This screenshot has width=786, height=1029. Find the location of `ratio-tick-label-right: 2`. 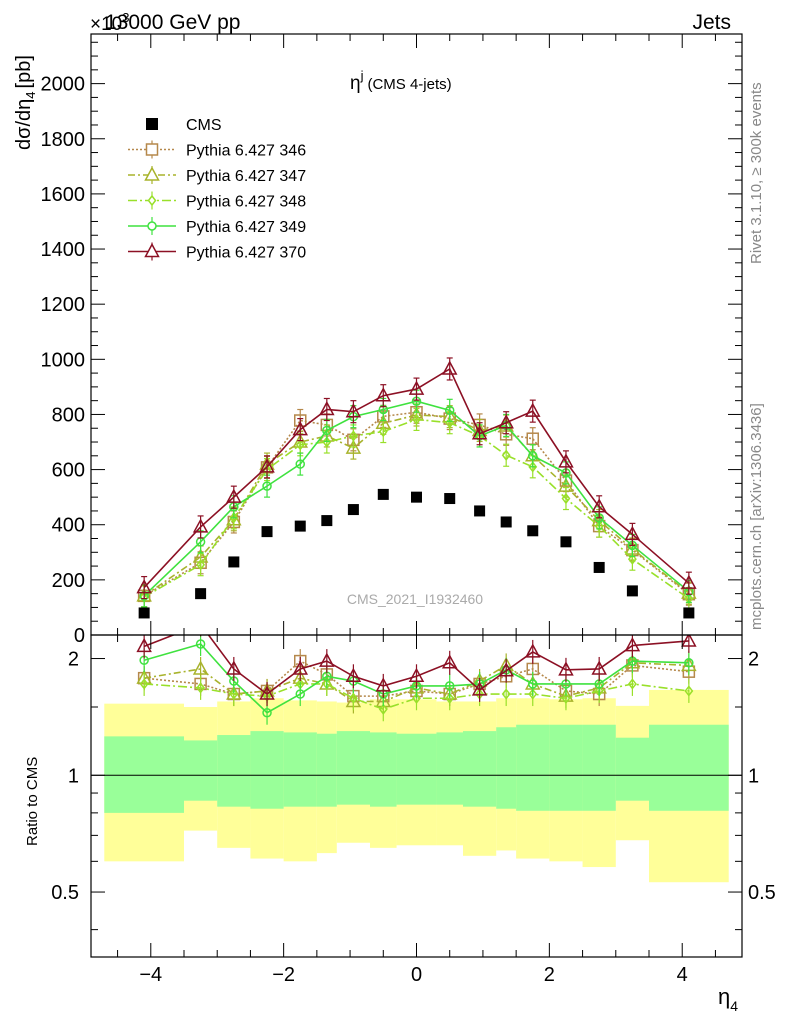

ratio-tick-label-right: 2 is located at coordinates (753, 660).